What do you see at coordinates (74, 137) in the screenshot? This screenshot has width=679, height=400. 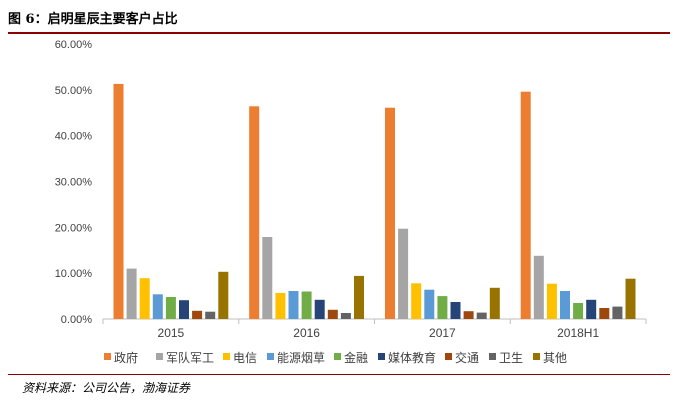 I see `y-tick-label: 40.00%` at bounding box center [74, 137].